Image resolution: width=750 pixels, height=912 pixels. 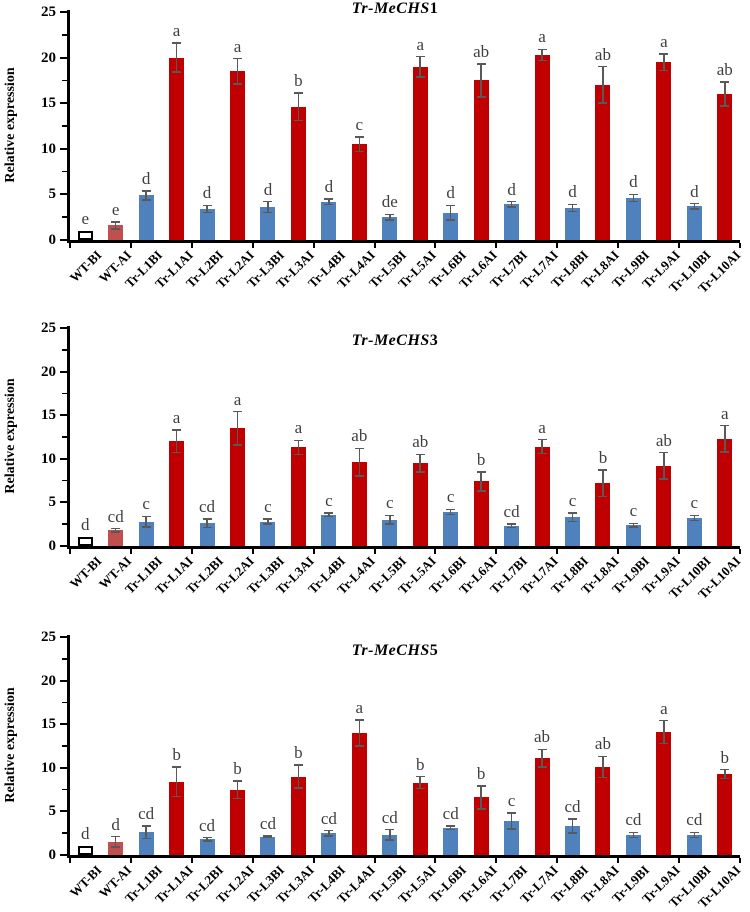 I want to click on bar-Tr-L8BI, so click(x=572, y=531).